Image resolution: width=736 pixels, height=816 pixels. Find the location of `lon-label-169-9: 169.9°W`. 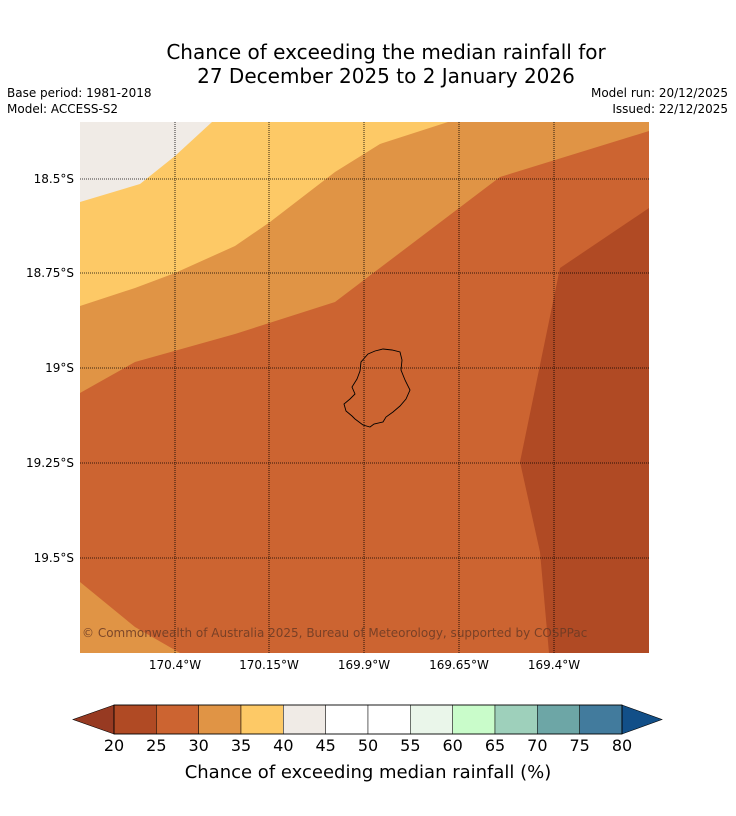

lon-label-169-9: 169.9°W is located at coordinates (364, 665).